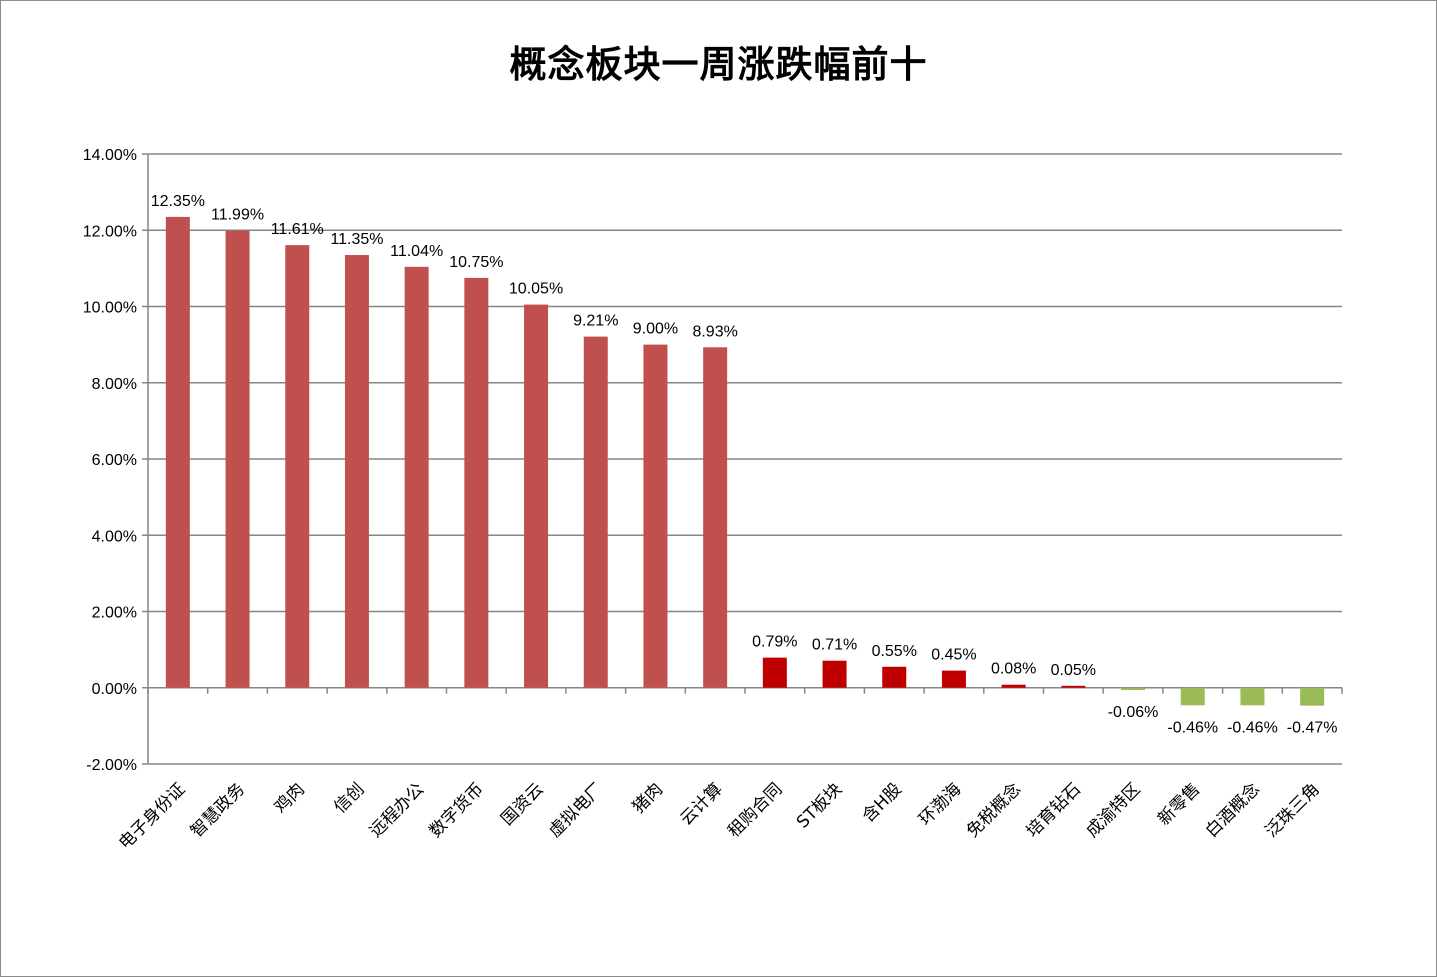  What do you see at coordinates (110, 231) in the screenshot?
I see `y-tick-label: 12.00%` at bounding box center [110, 231].